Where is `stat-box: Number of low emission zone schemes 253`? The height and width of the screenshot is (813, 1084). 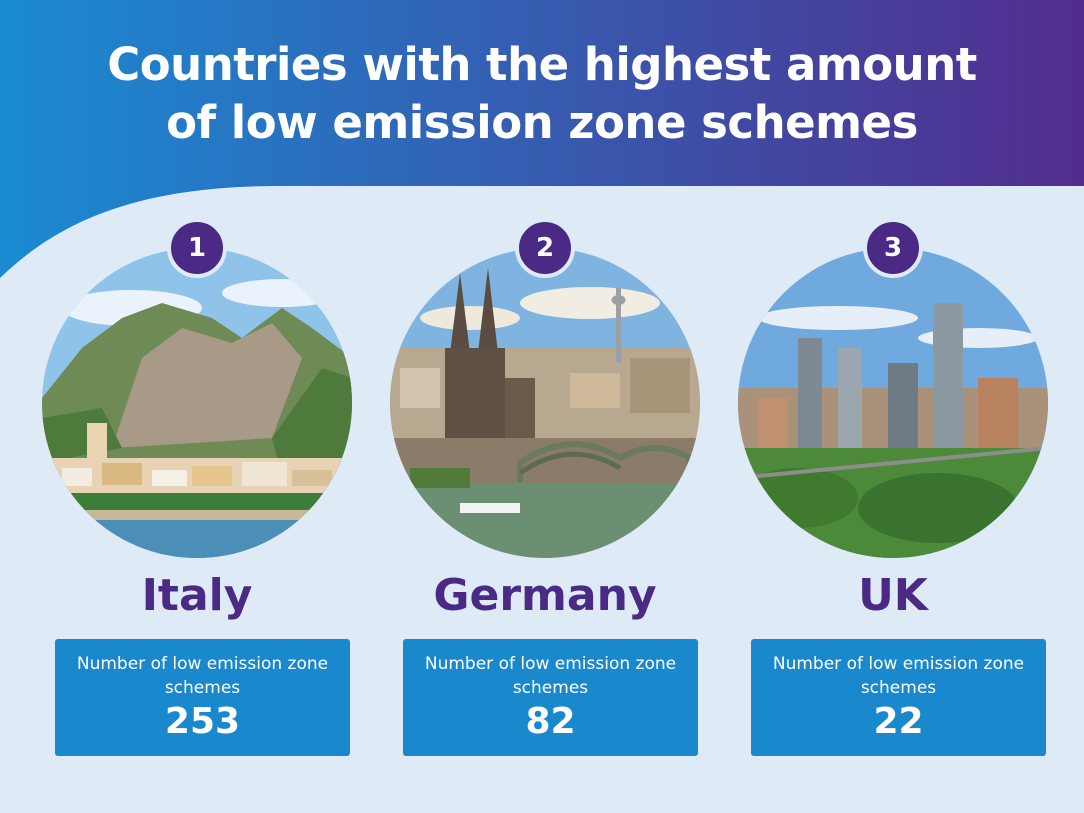 stat-box: Number of low emission zone schemes 253 is located at coordinates (202, 697).